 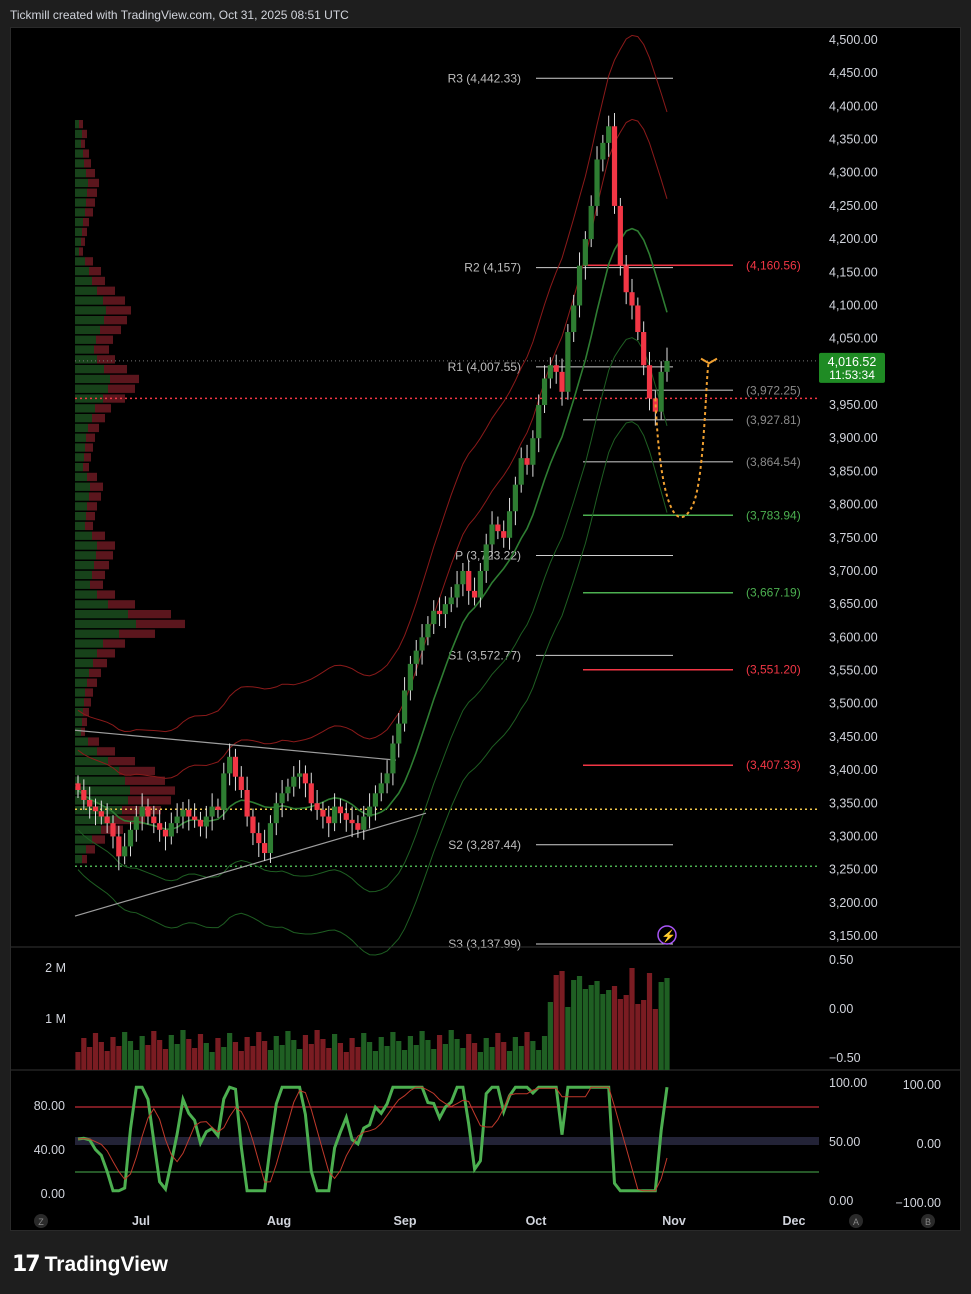 I want to click on price-tick-label: 3,700.00, so click(x=853, y=571).